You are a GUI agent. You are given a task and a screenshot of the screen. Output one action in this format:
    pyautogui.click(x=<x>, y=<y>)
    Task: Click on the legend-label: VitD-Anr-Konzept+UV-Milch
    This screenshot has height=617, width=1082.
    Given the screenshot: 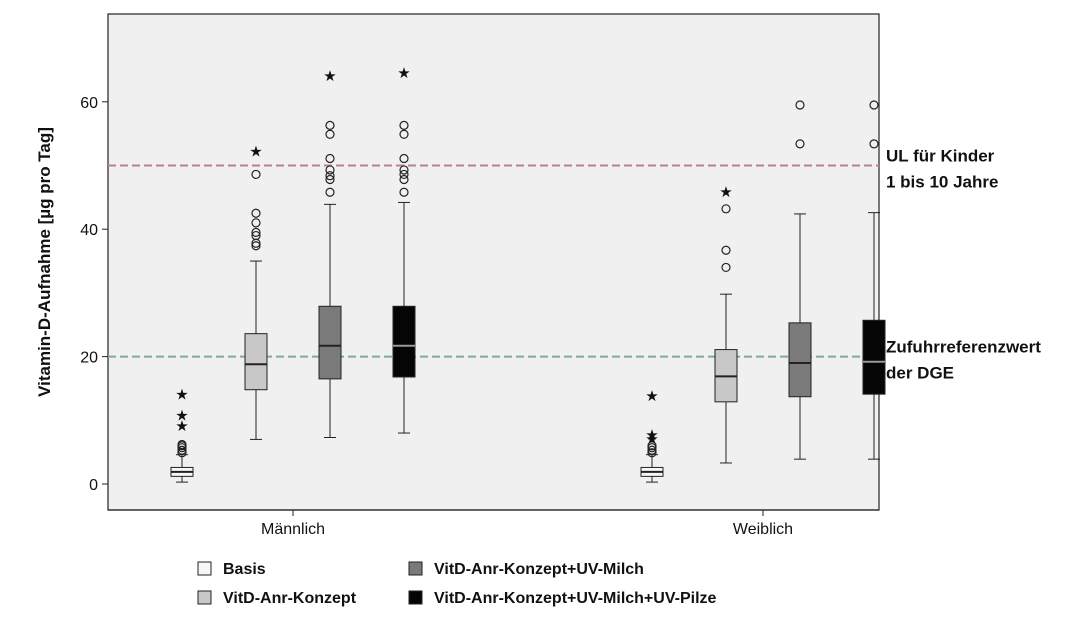 What is the action you would take?
    pyautogui.click(x=539, y=569)
    